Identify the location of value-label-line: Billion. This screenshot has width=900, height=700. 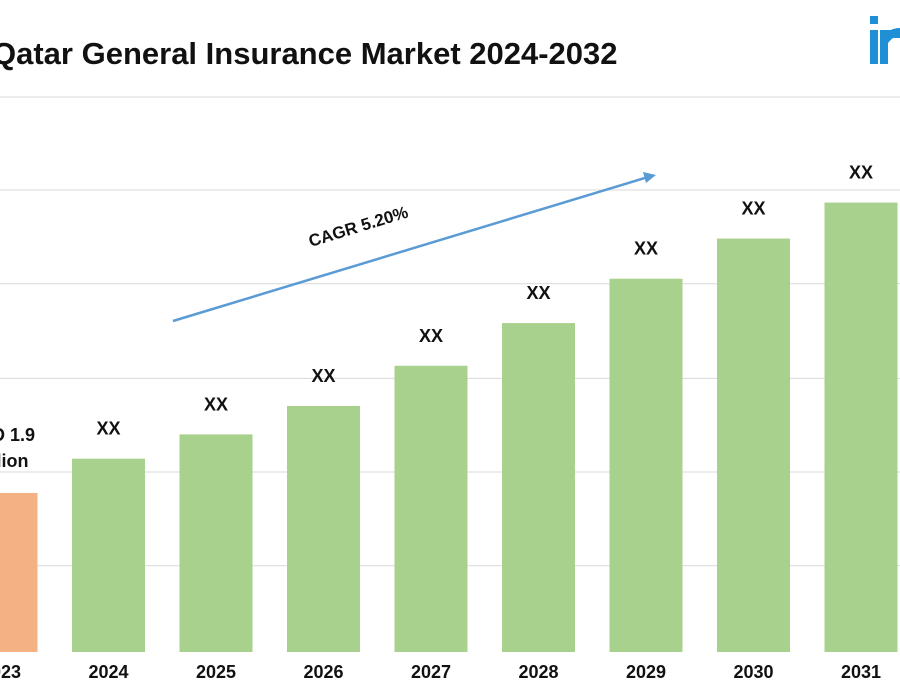
(14, 461).